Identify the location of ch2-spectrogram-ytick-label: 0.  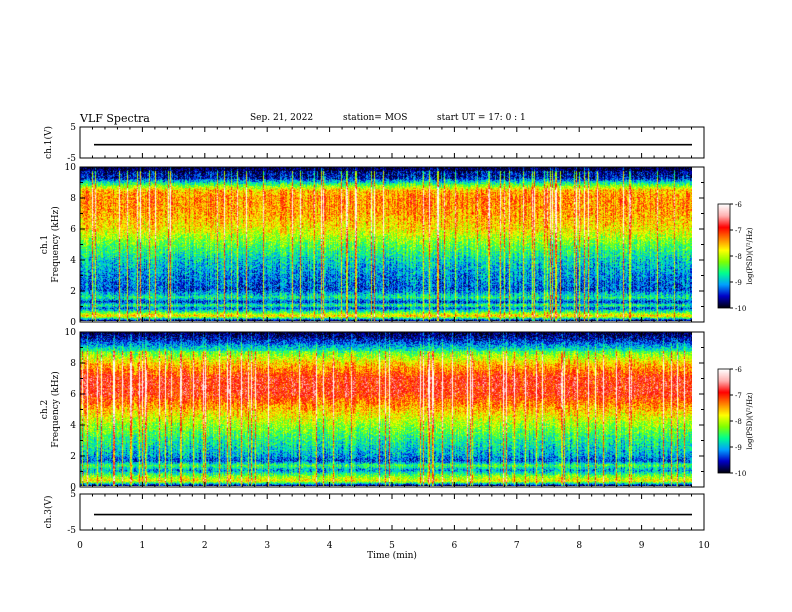
(73, 488).